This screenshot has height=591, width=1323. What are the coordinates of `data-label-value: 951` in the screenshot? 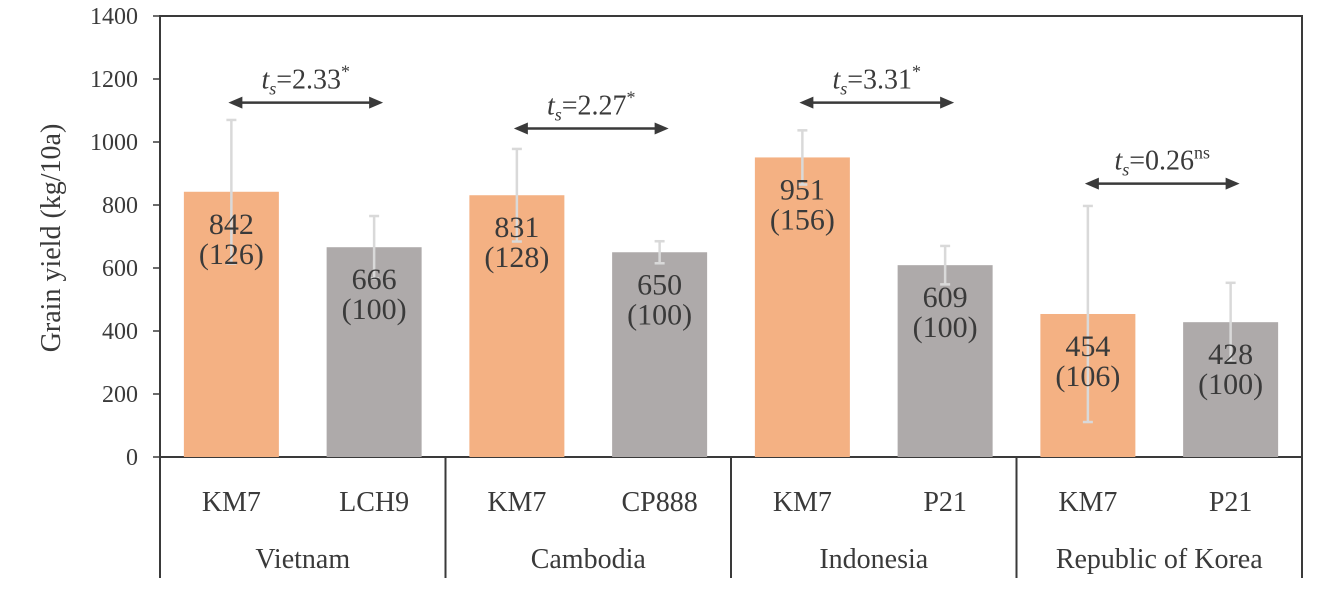 It's located at (802, 189).